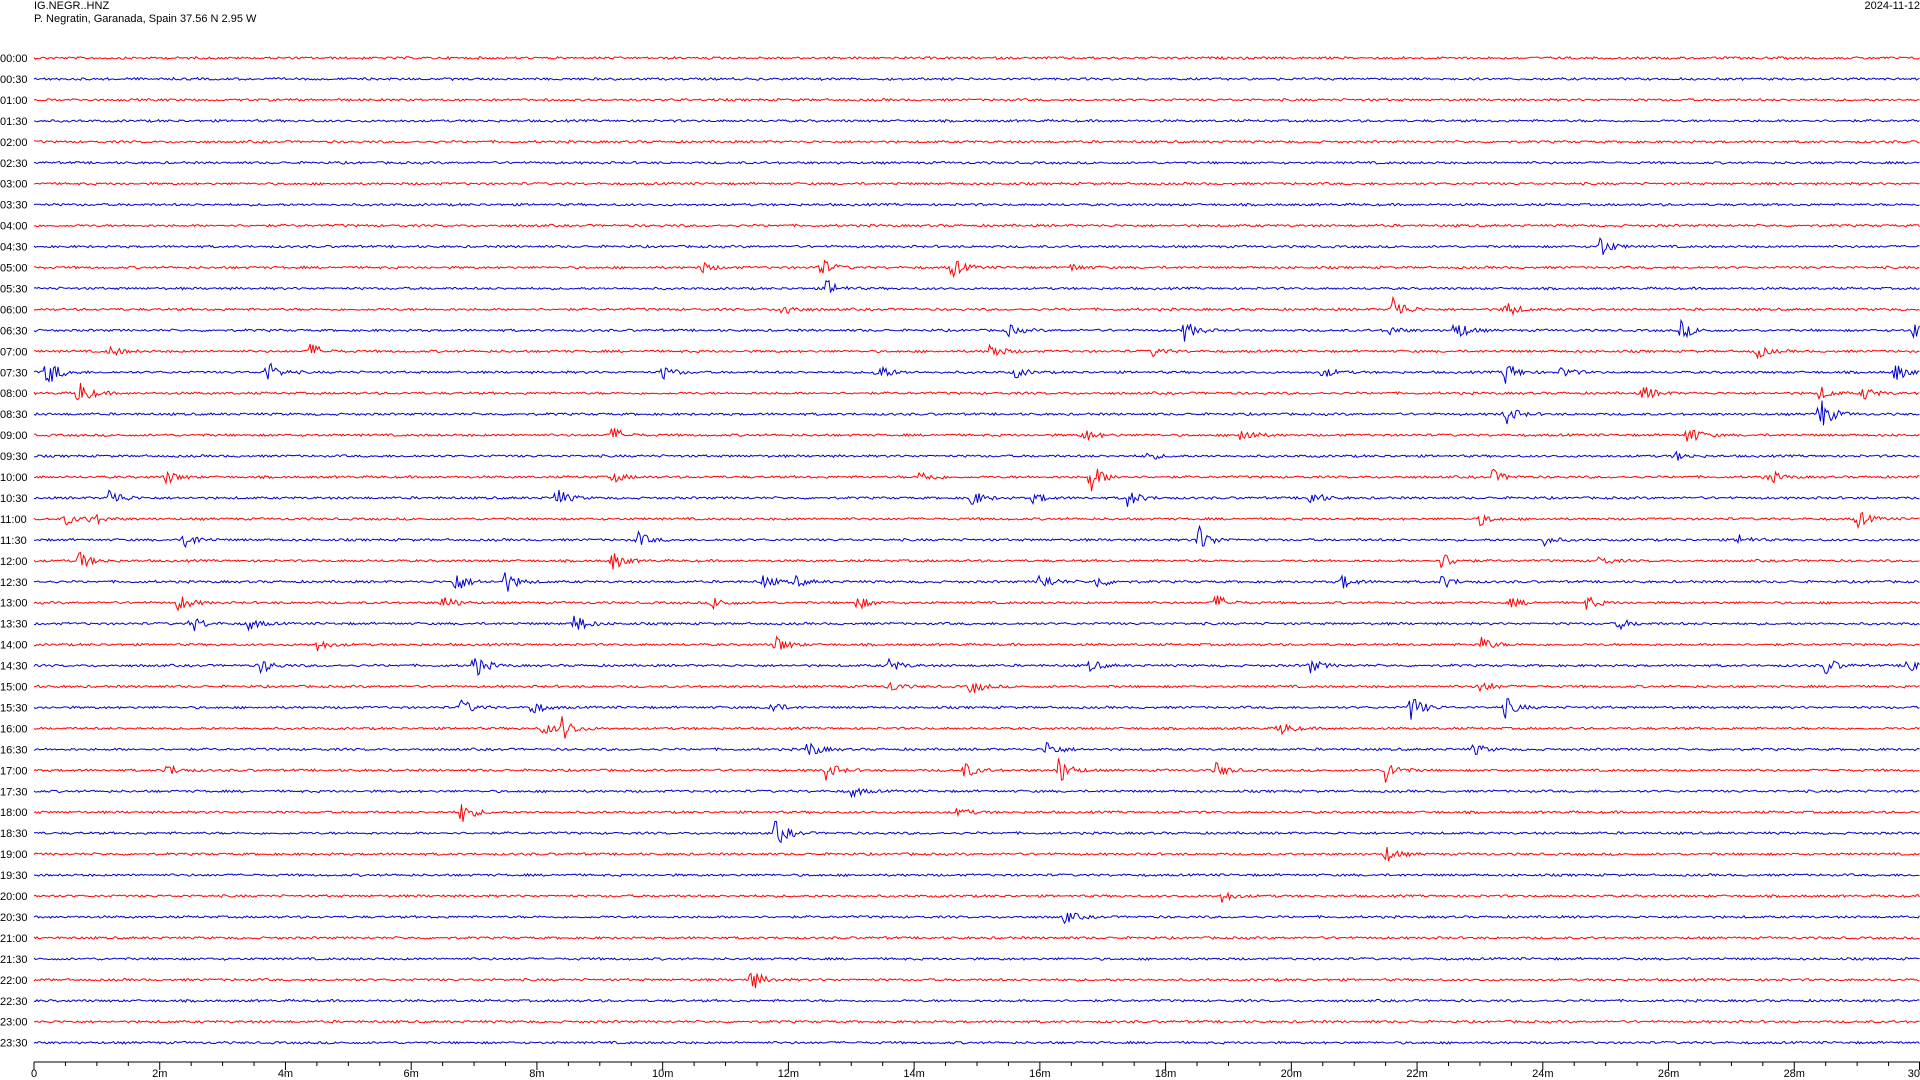 Image resolution: width=1920 pixels, height=1080 pixels. I want to click on row-label: 09:00, so click(14, 436).